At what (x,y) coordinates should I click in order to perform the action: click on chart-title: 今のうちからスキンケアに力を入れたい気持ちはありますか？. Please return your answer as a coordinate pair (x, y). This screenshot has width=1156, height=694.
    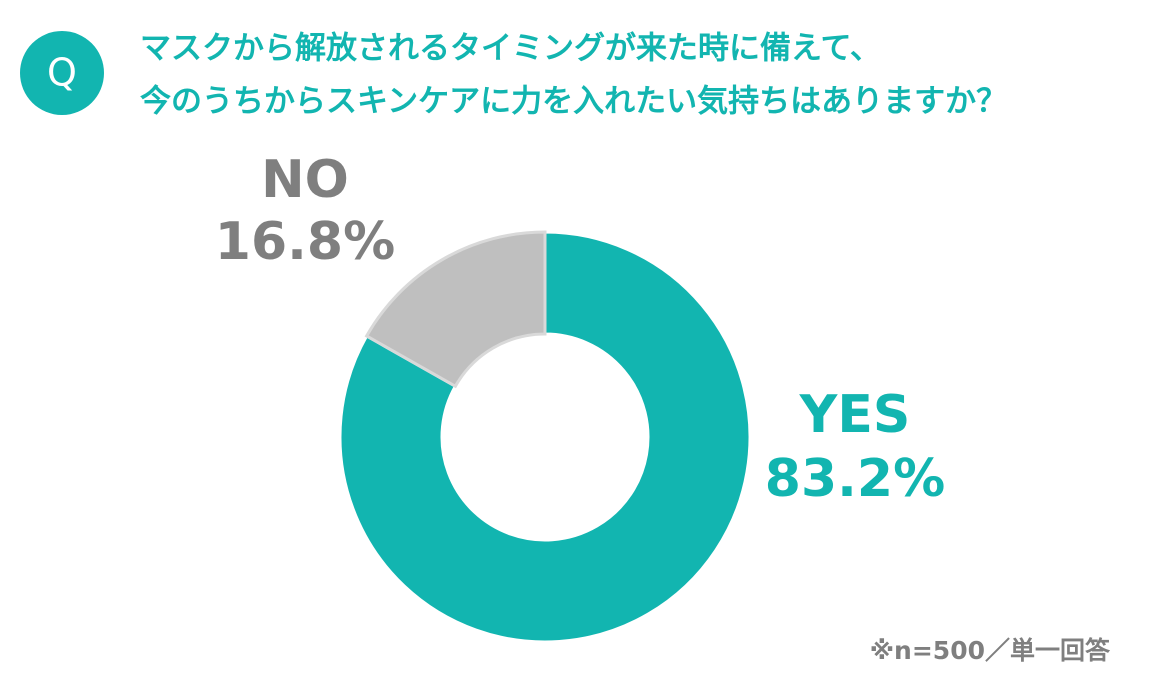
    Looking at the image, I should click on (573, 102).